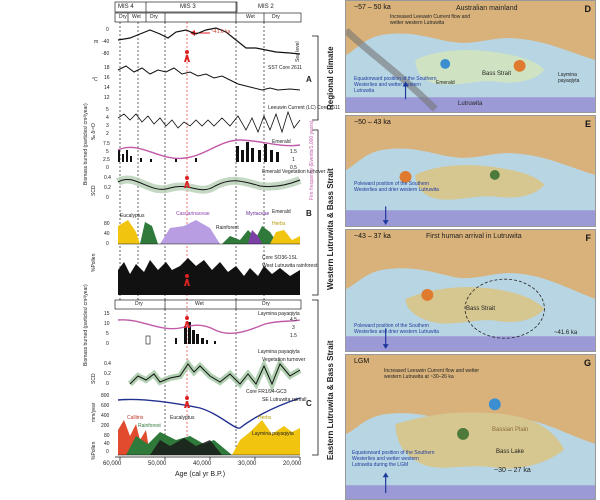 The width and height of the screenshot is (600, 500). Describe the element at coordinates (123, 17) in the screenshot. I see `phase-label-1: Dry` at that location.